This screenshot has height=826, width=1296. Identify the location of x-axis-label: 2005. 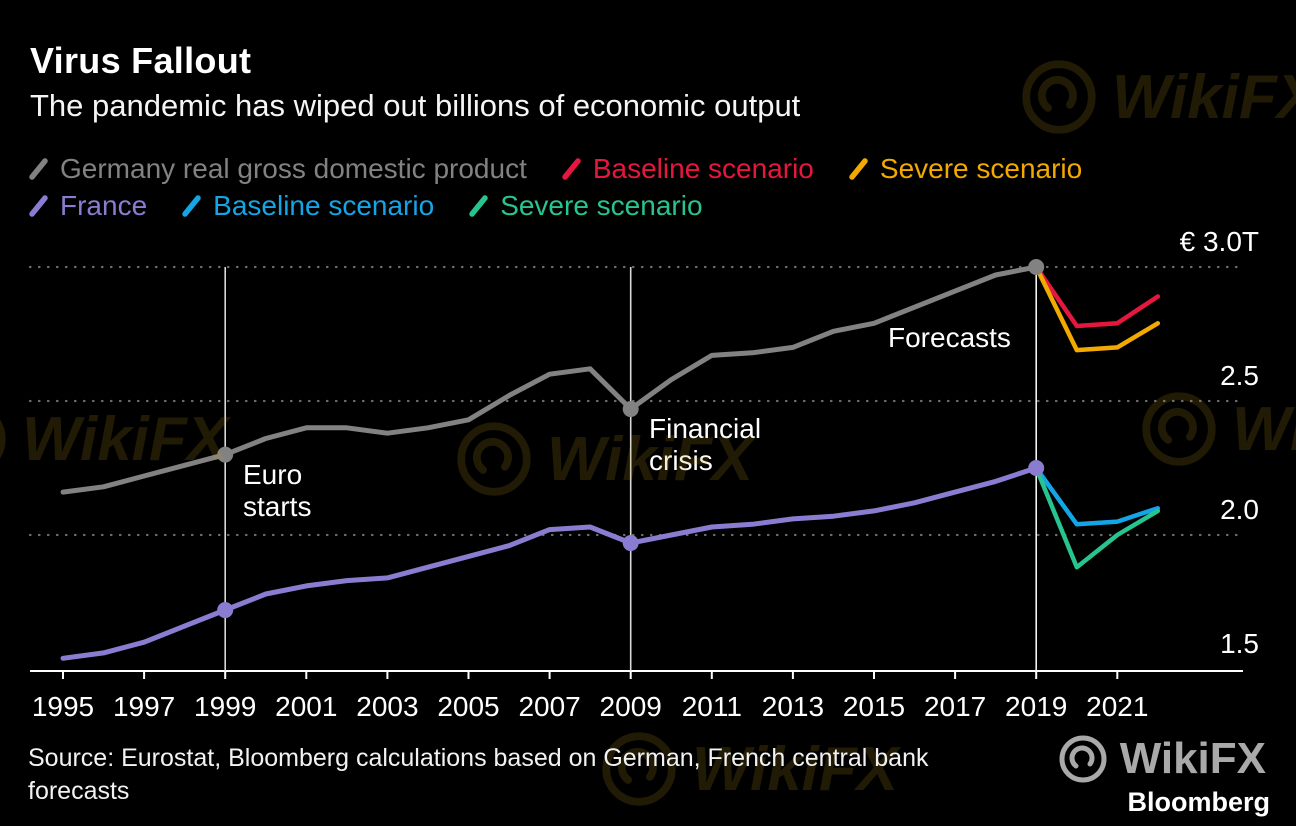
(468, 706).